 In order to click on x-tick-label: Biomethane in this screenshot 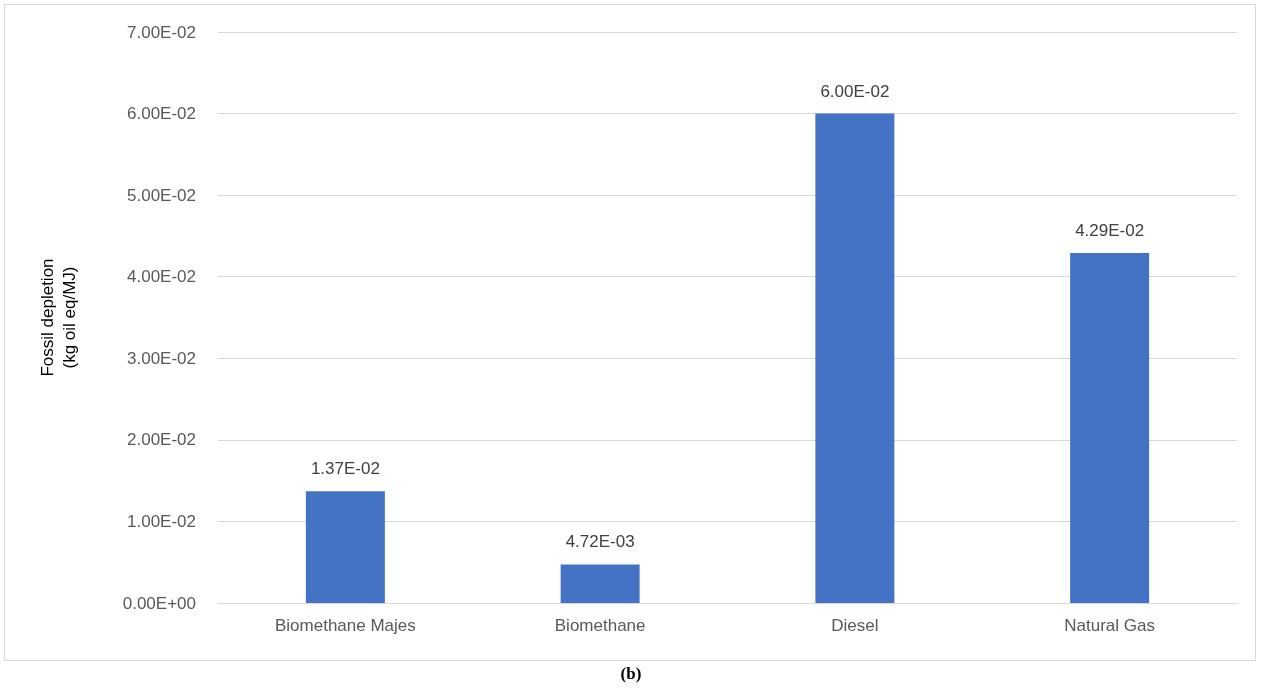, I will do `click(600, 625)`.